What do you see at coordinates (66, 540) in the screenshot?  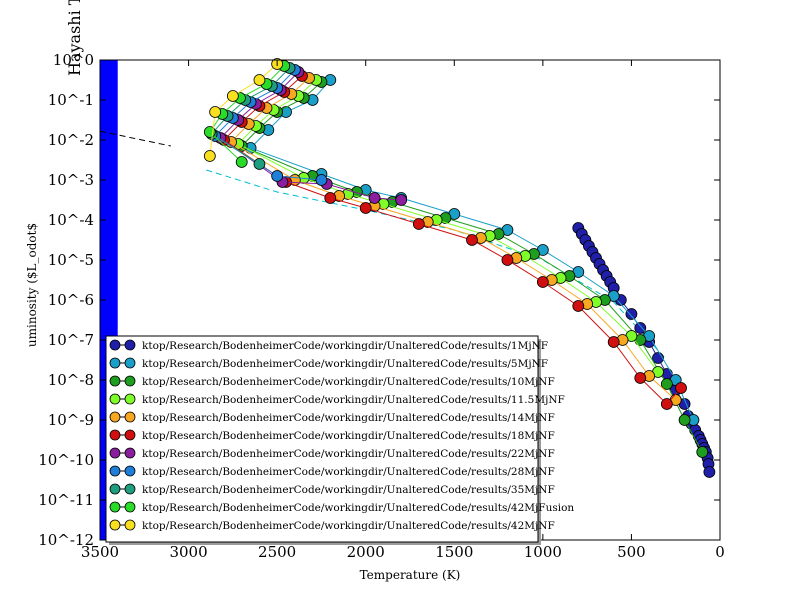 I see `y-tick-label: 10^-12` at bounding box center [66, 540].